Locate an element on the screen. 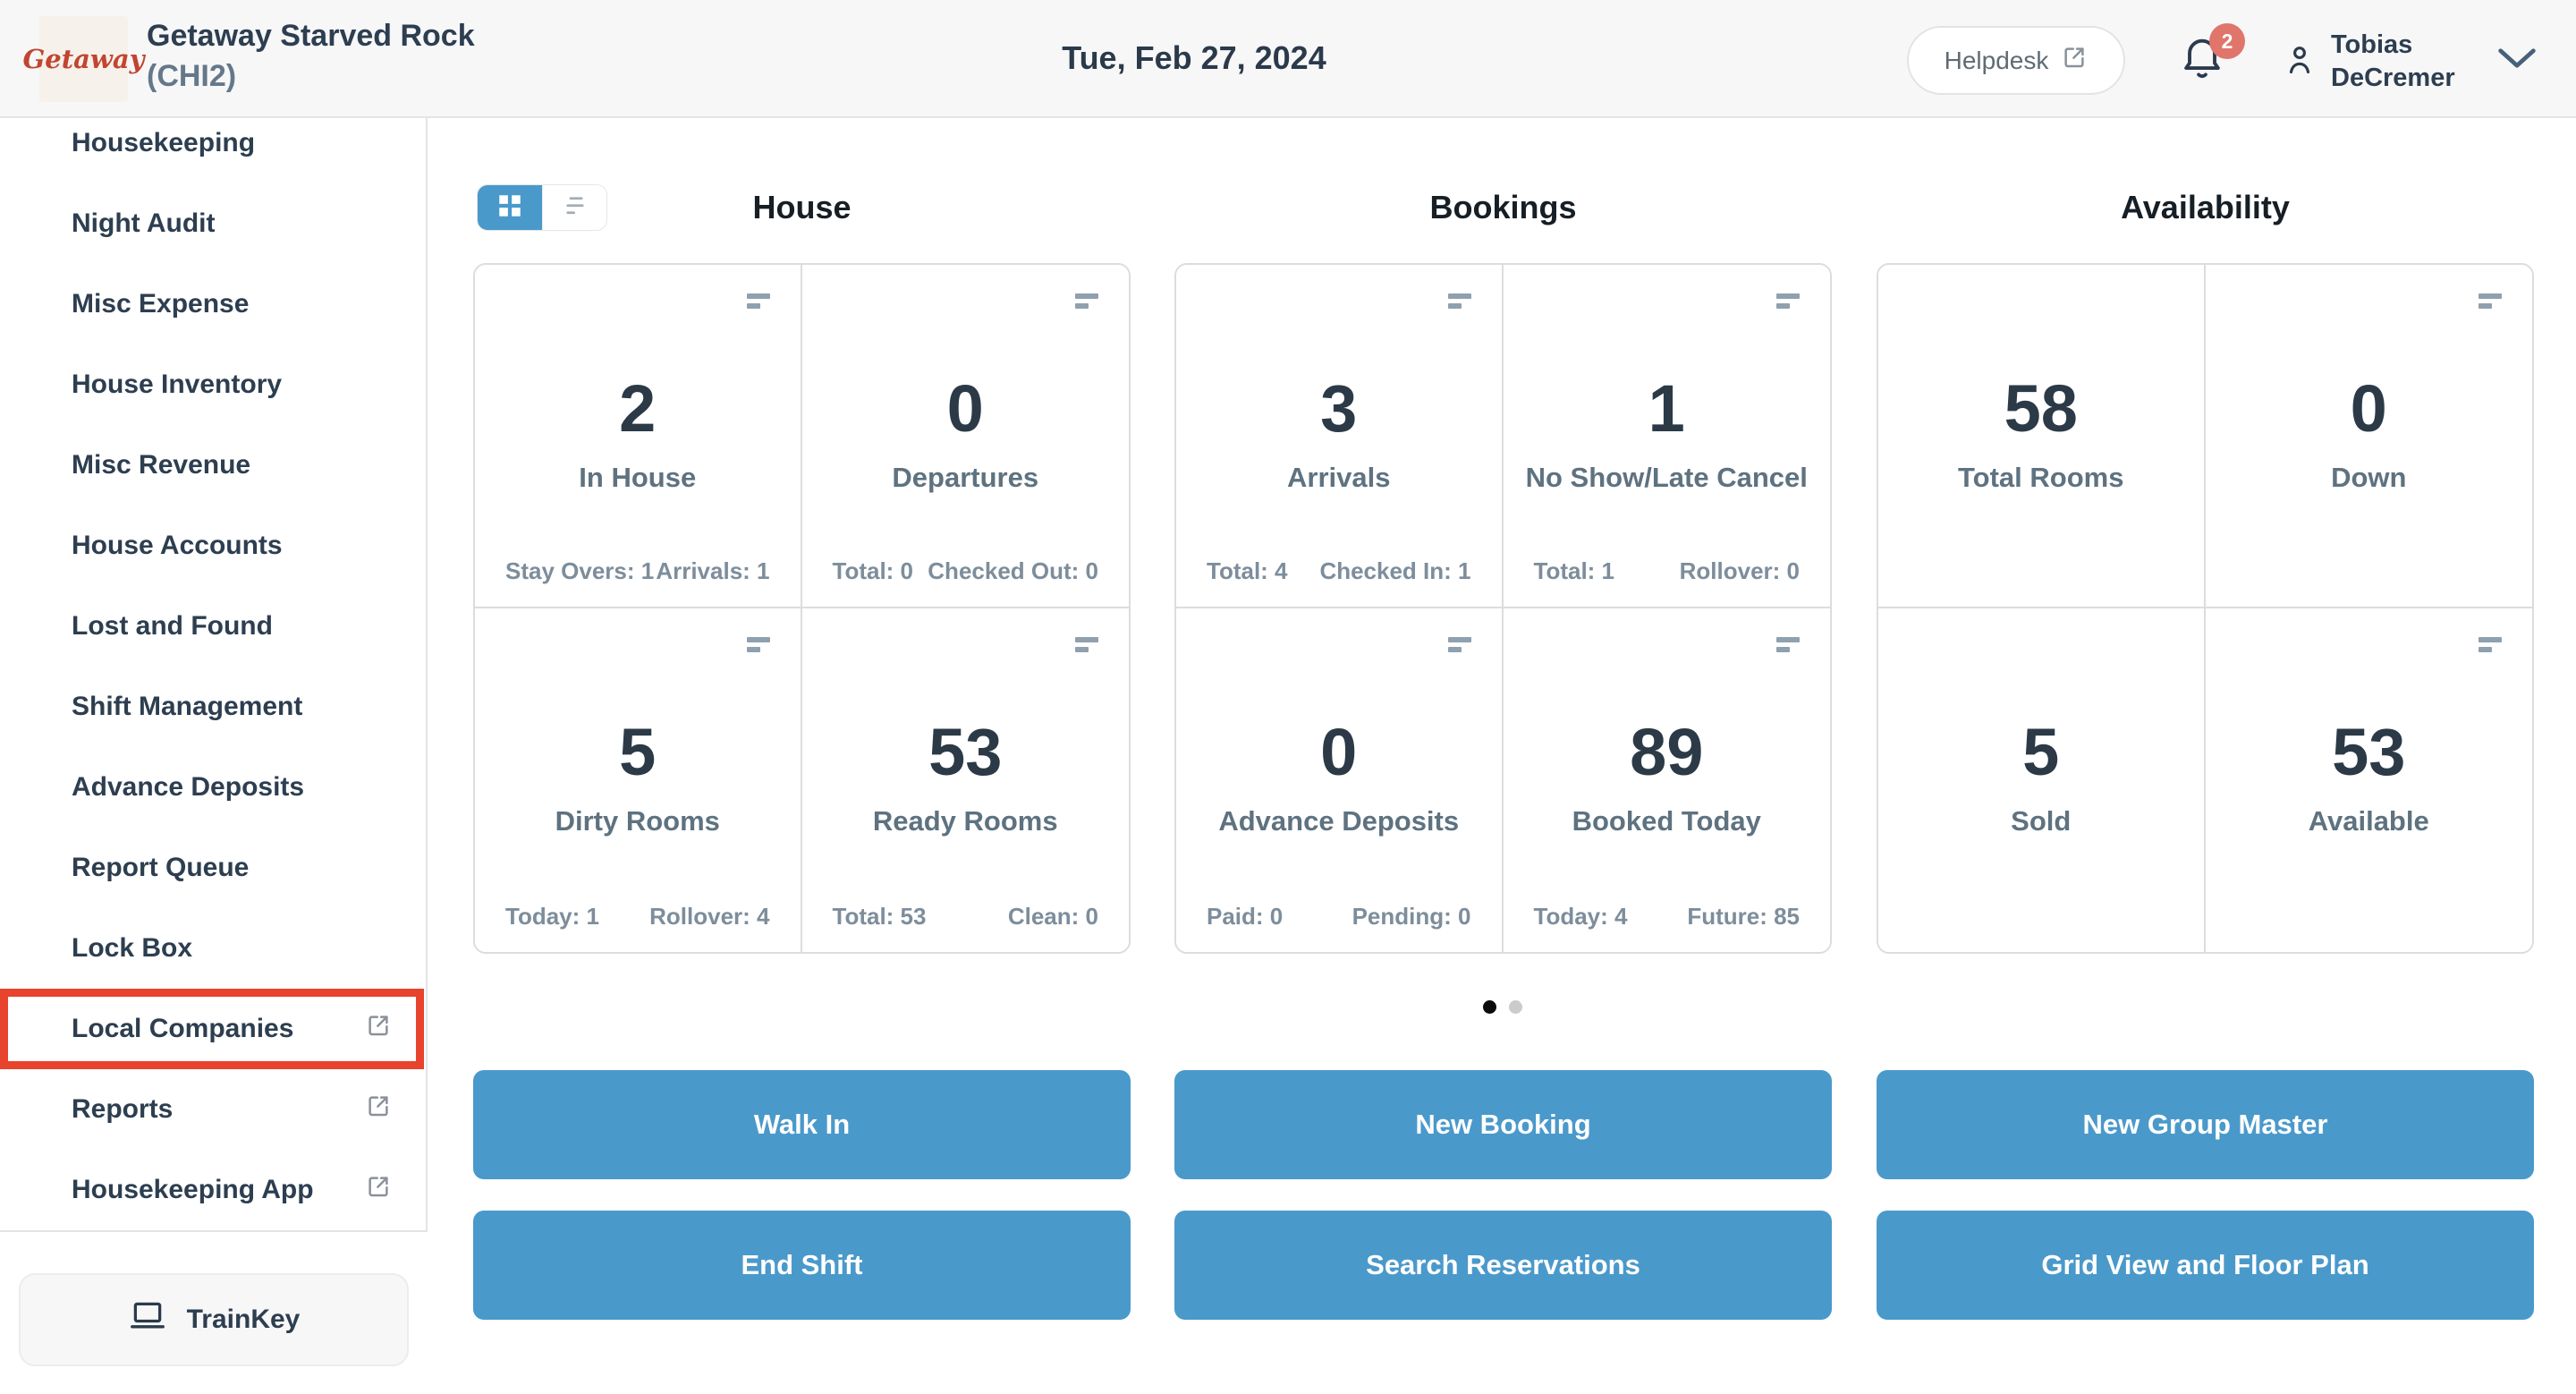  carousel-dot is located at coordinates (1515, 1007).